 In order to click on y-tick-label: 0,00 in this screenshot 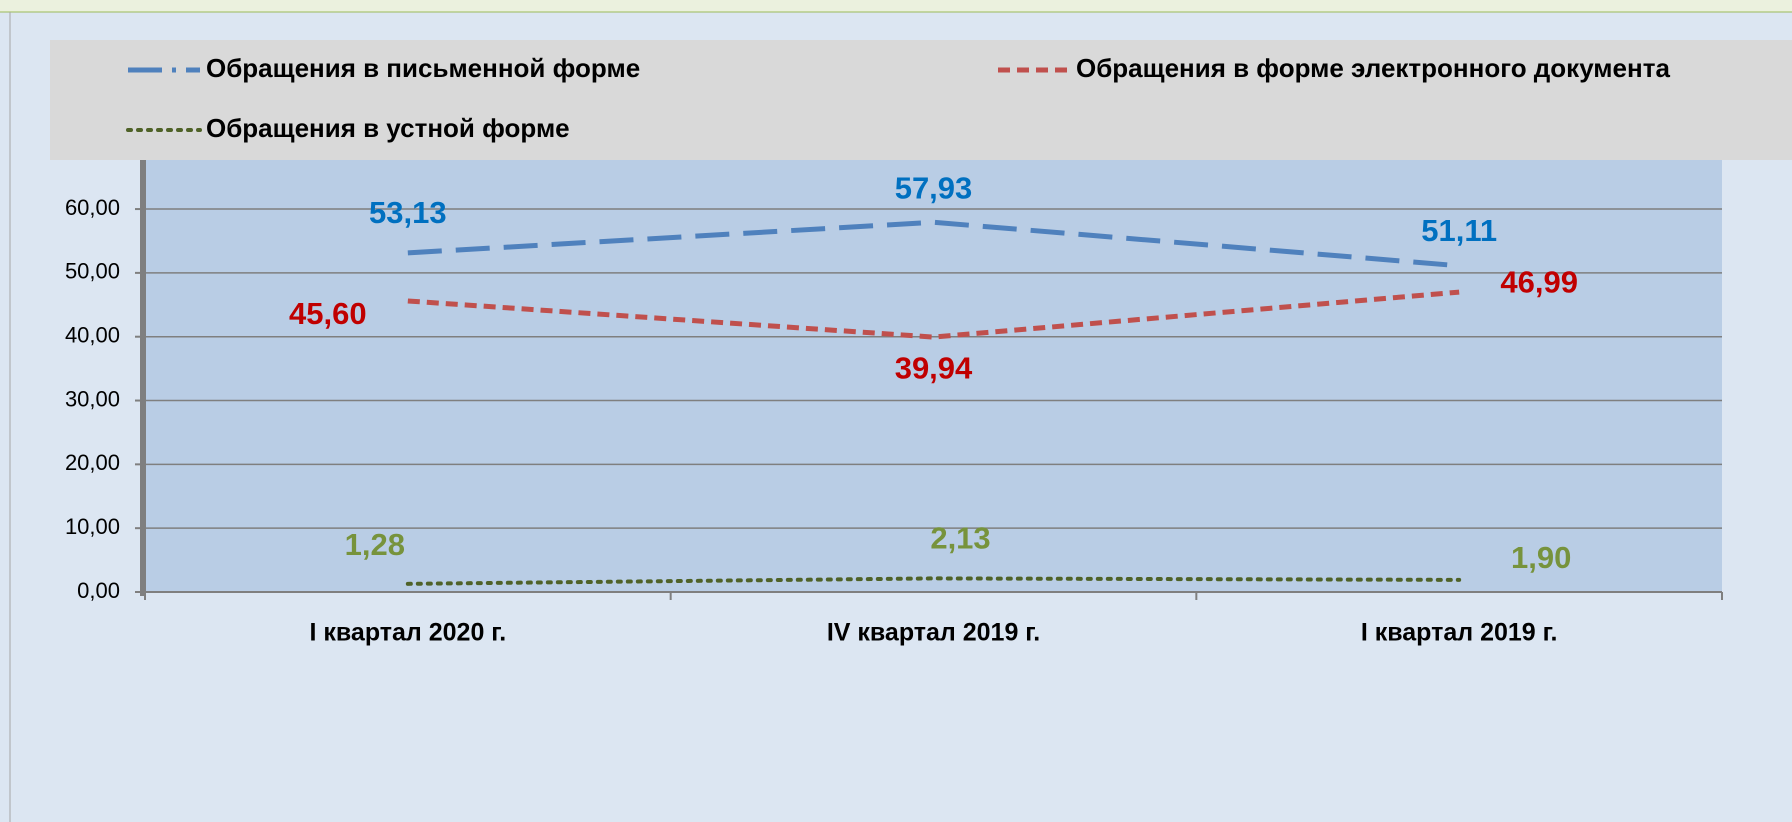, I will do `click(98, 590)`.